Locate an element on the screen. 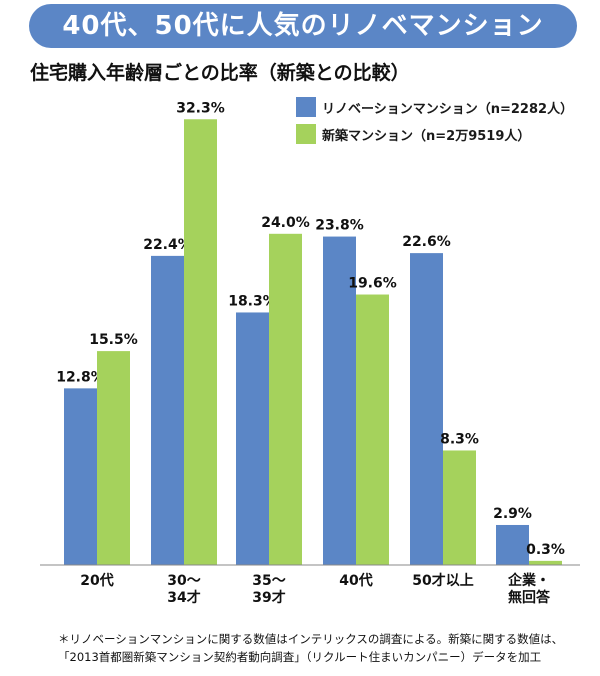 The height and width of the screenshot is (676, 600). legend-item-renovation: リノベーションマンション（n=2282人） is located at coordinates (434, 107).